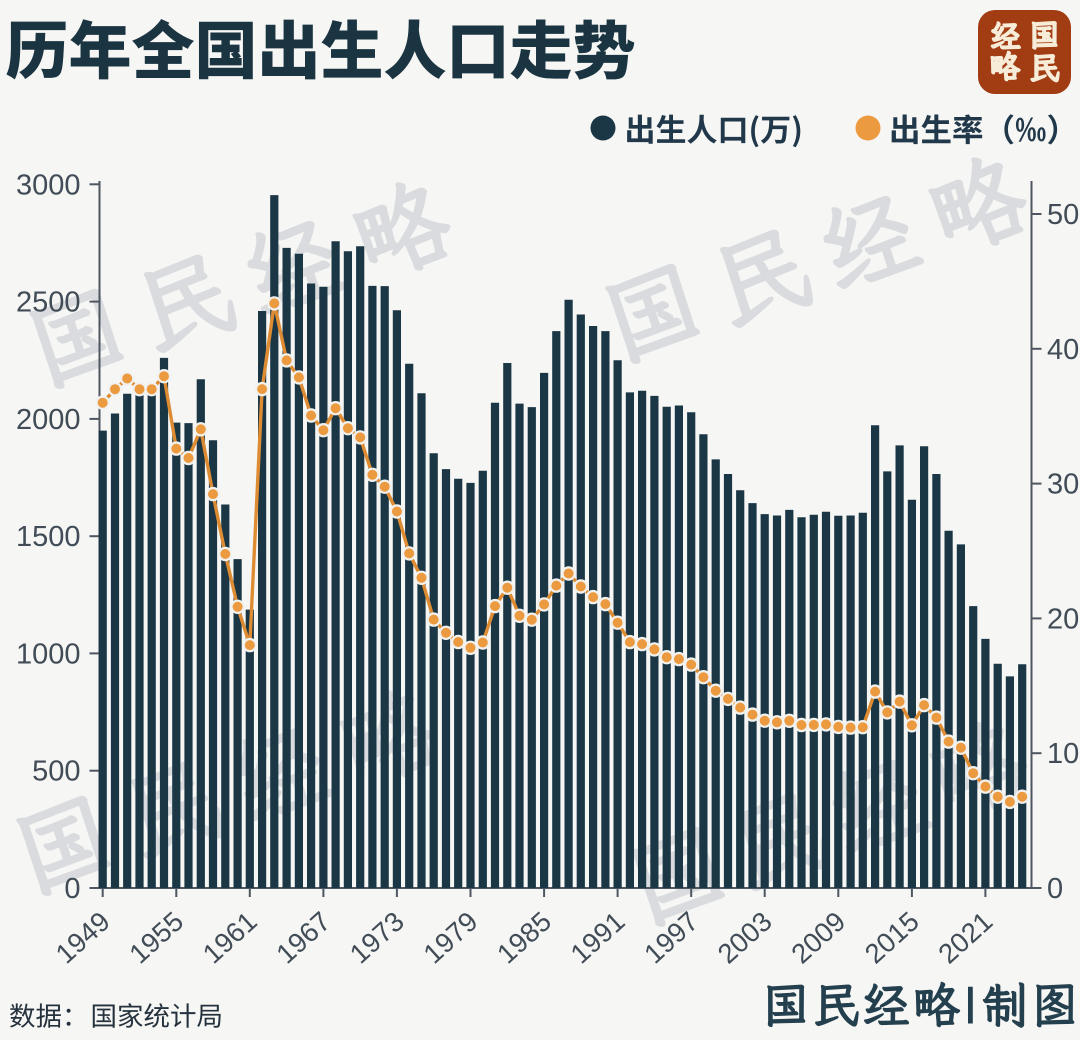 This screenshot has height=1040, width=1080. I want to click on svg-text: 1500, so click(48, 537).